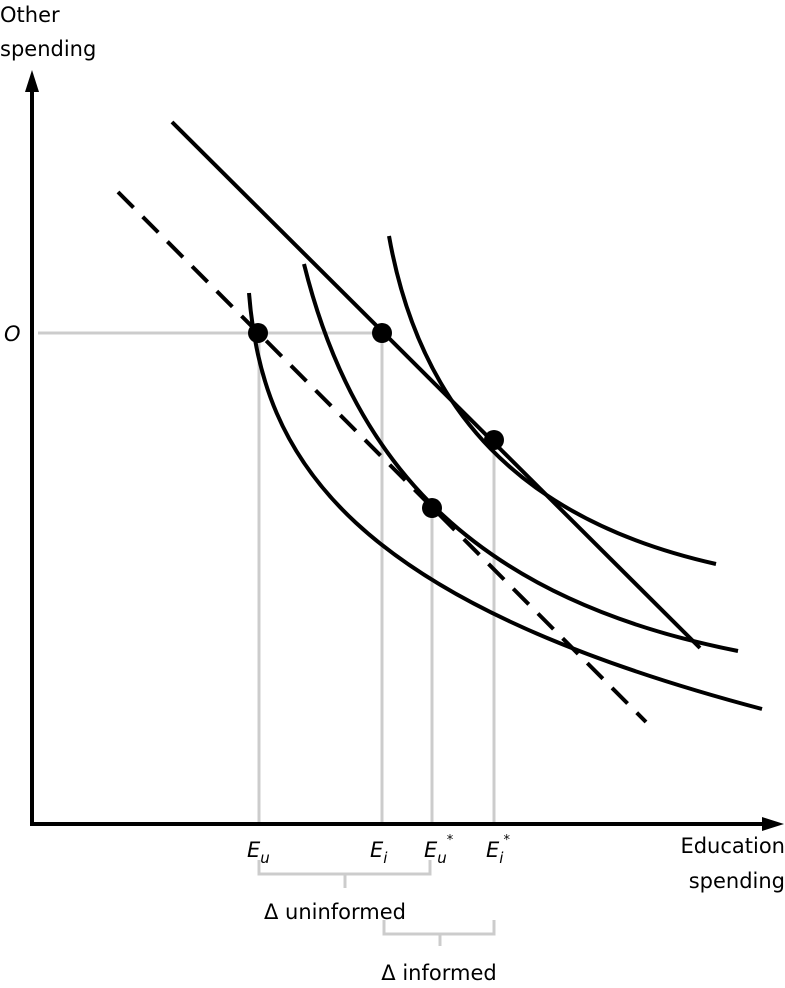 This screenshot has width=785, height=988. What do you see at coordinates (442, 858) in the screenshot?
I see `x-tick-eu-star-sub: u` at bounding box center [442, 858].